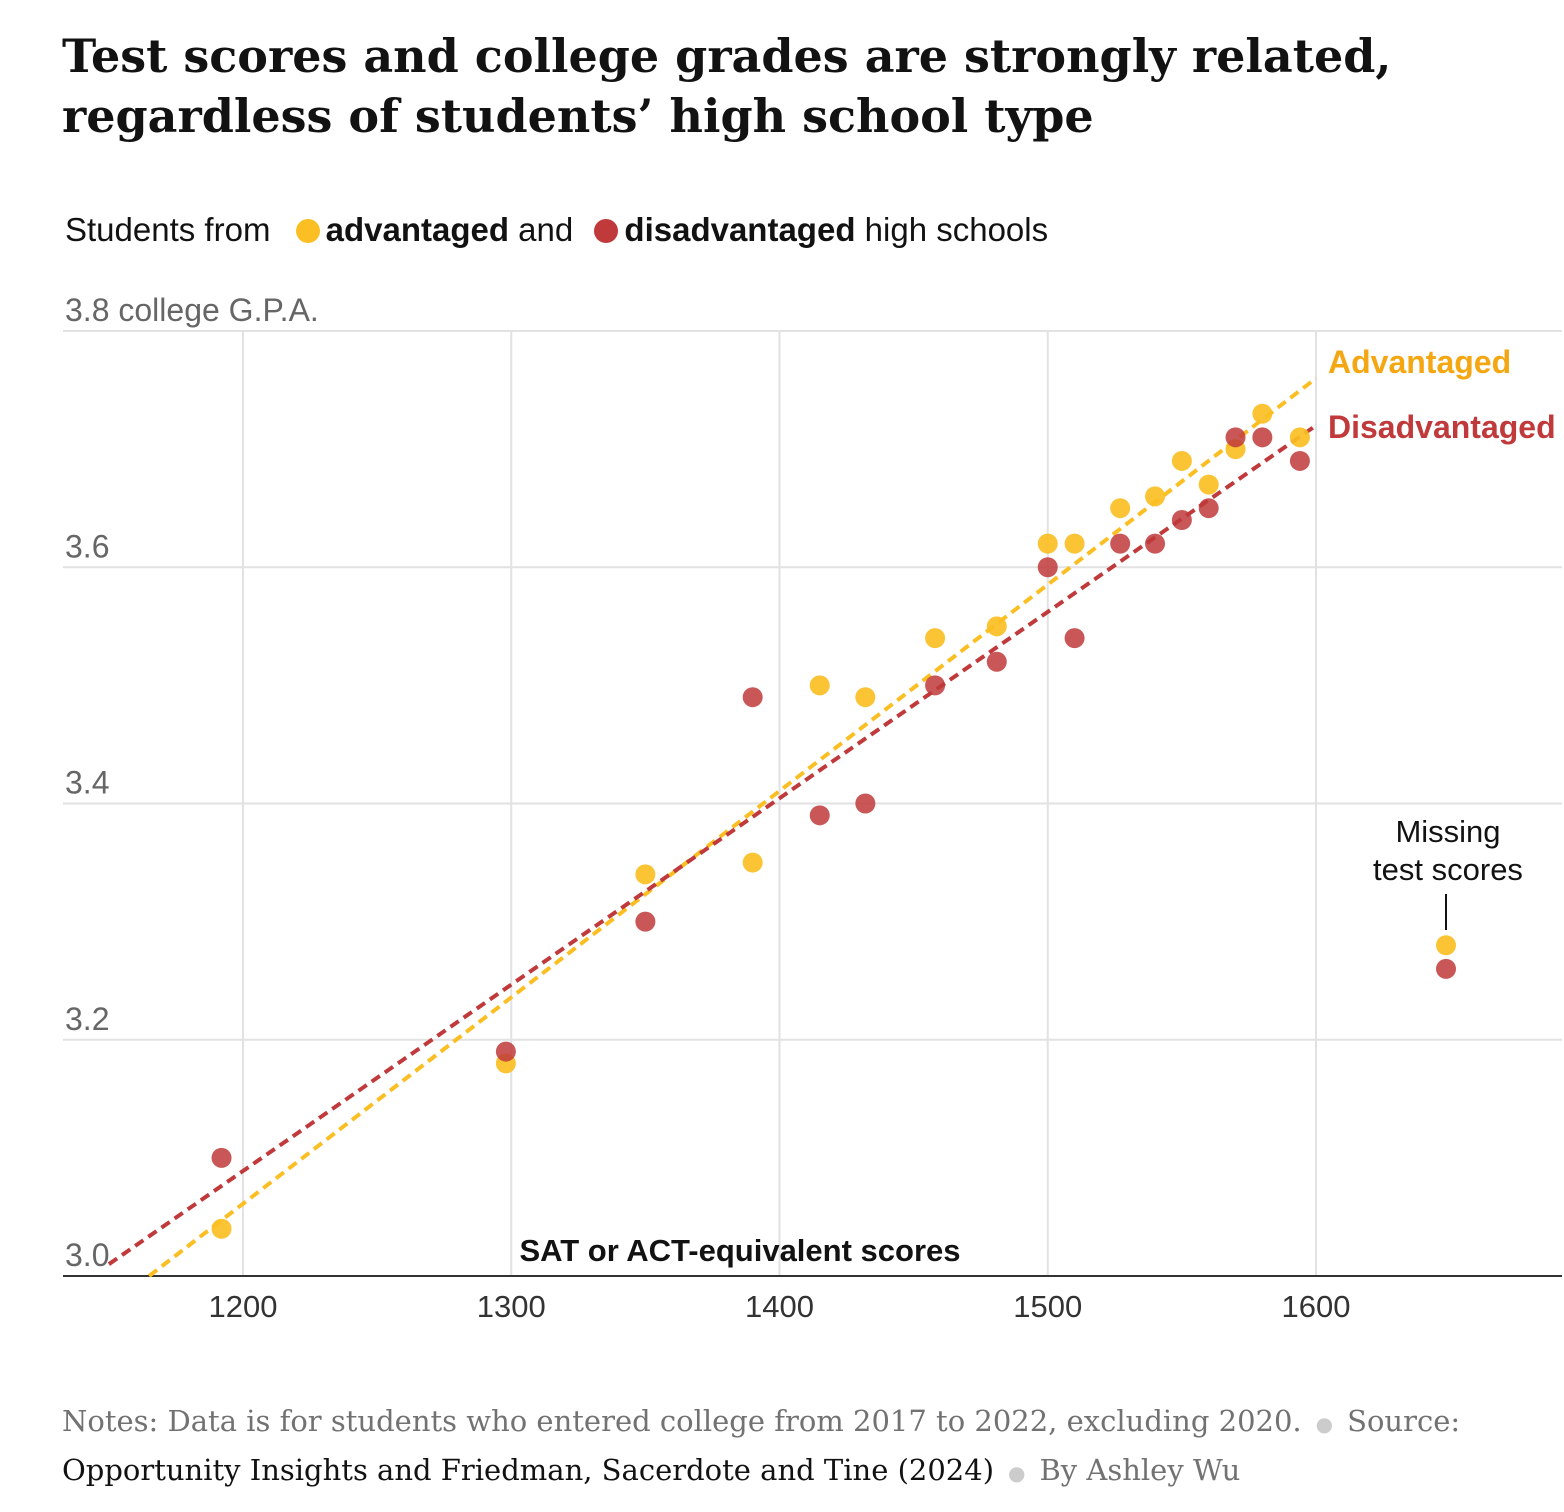  What do you see at coordinates (606, 231) in the screenshot?
I see `disadvantaged-dot-icon` at bounding box center [606, 231].